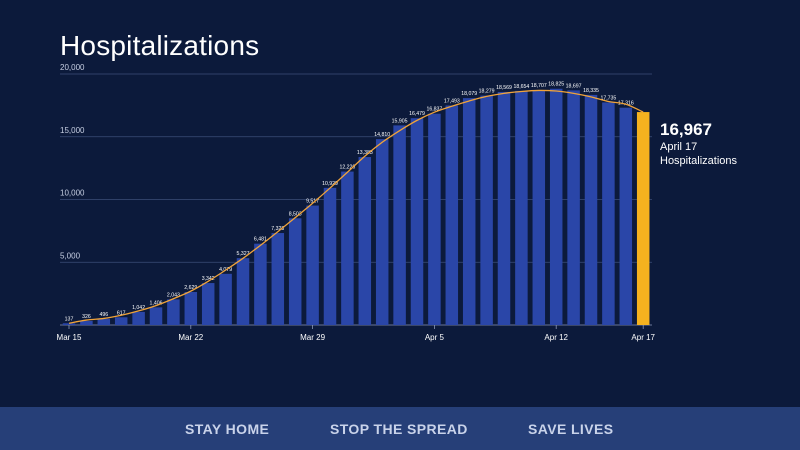 Image resolution: width=800 pixels, height=450 pixels. What do you see at coordinates (70, 255) in the screenshot?
I see `y-tick-label: 5,000` at bounding box center [70, 255].